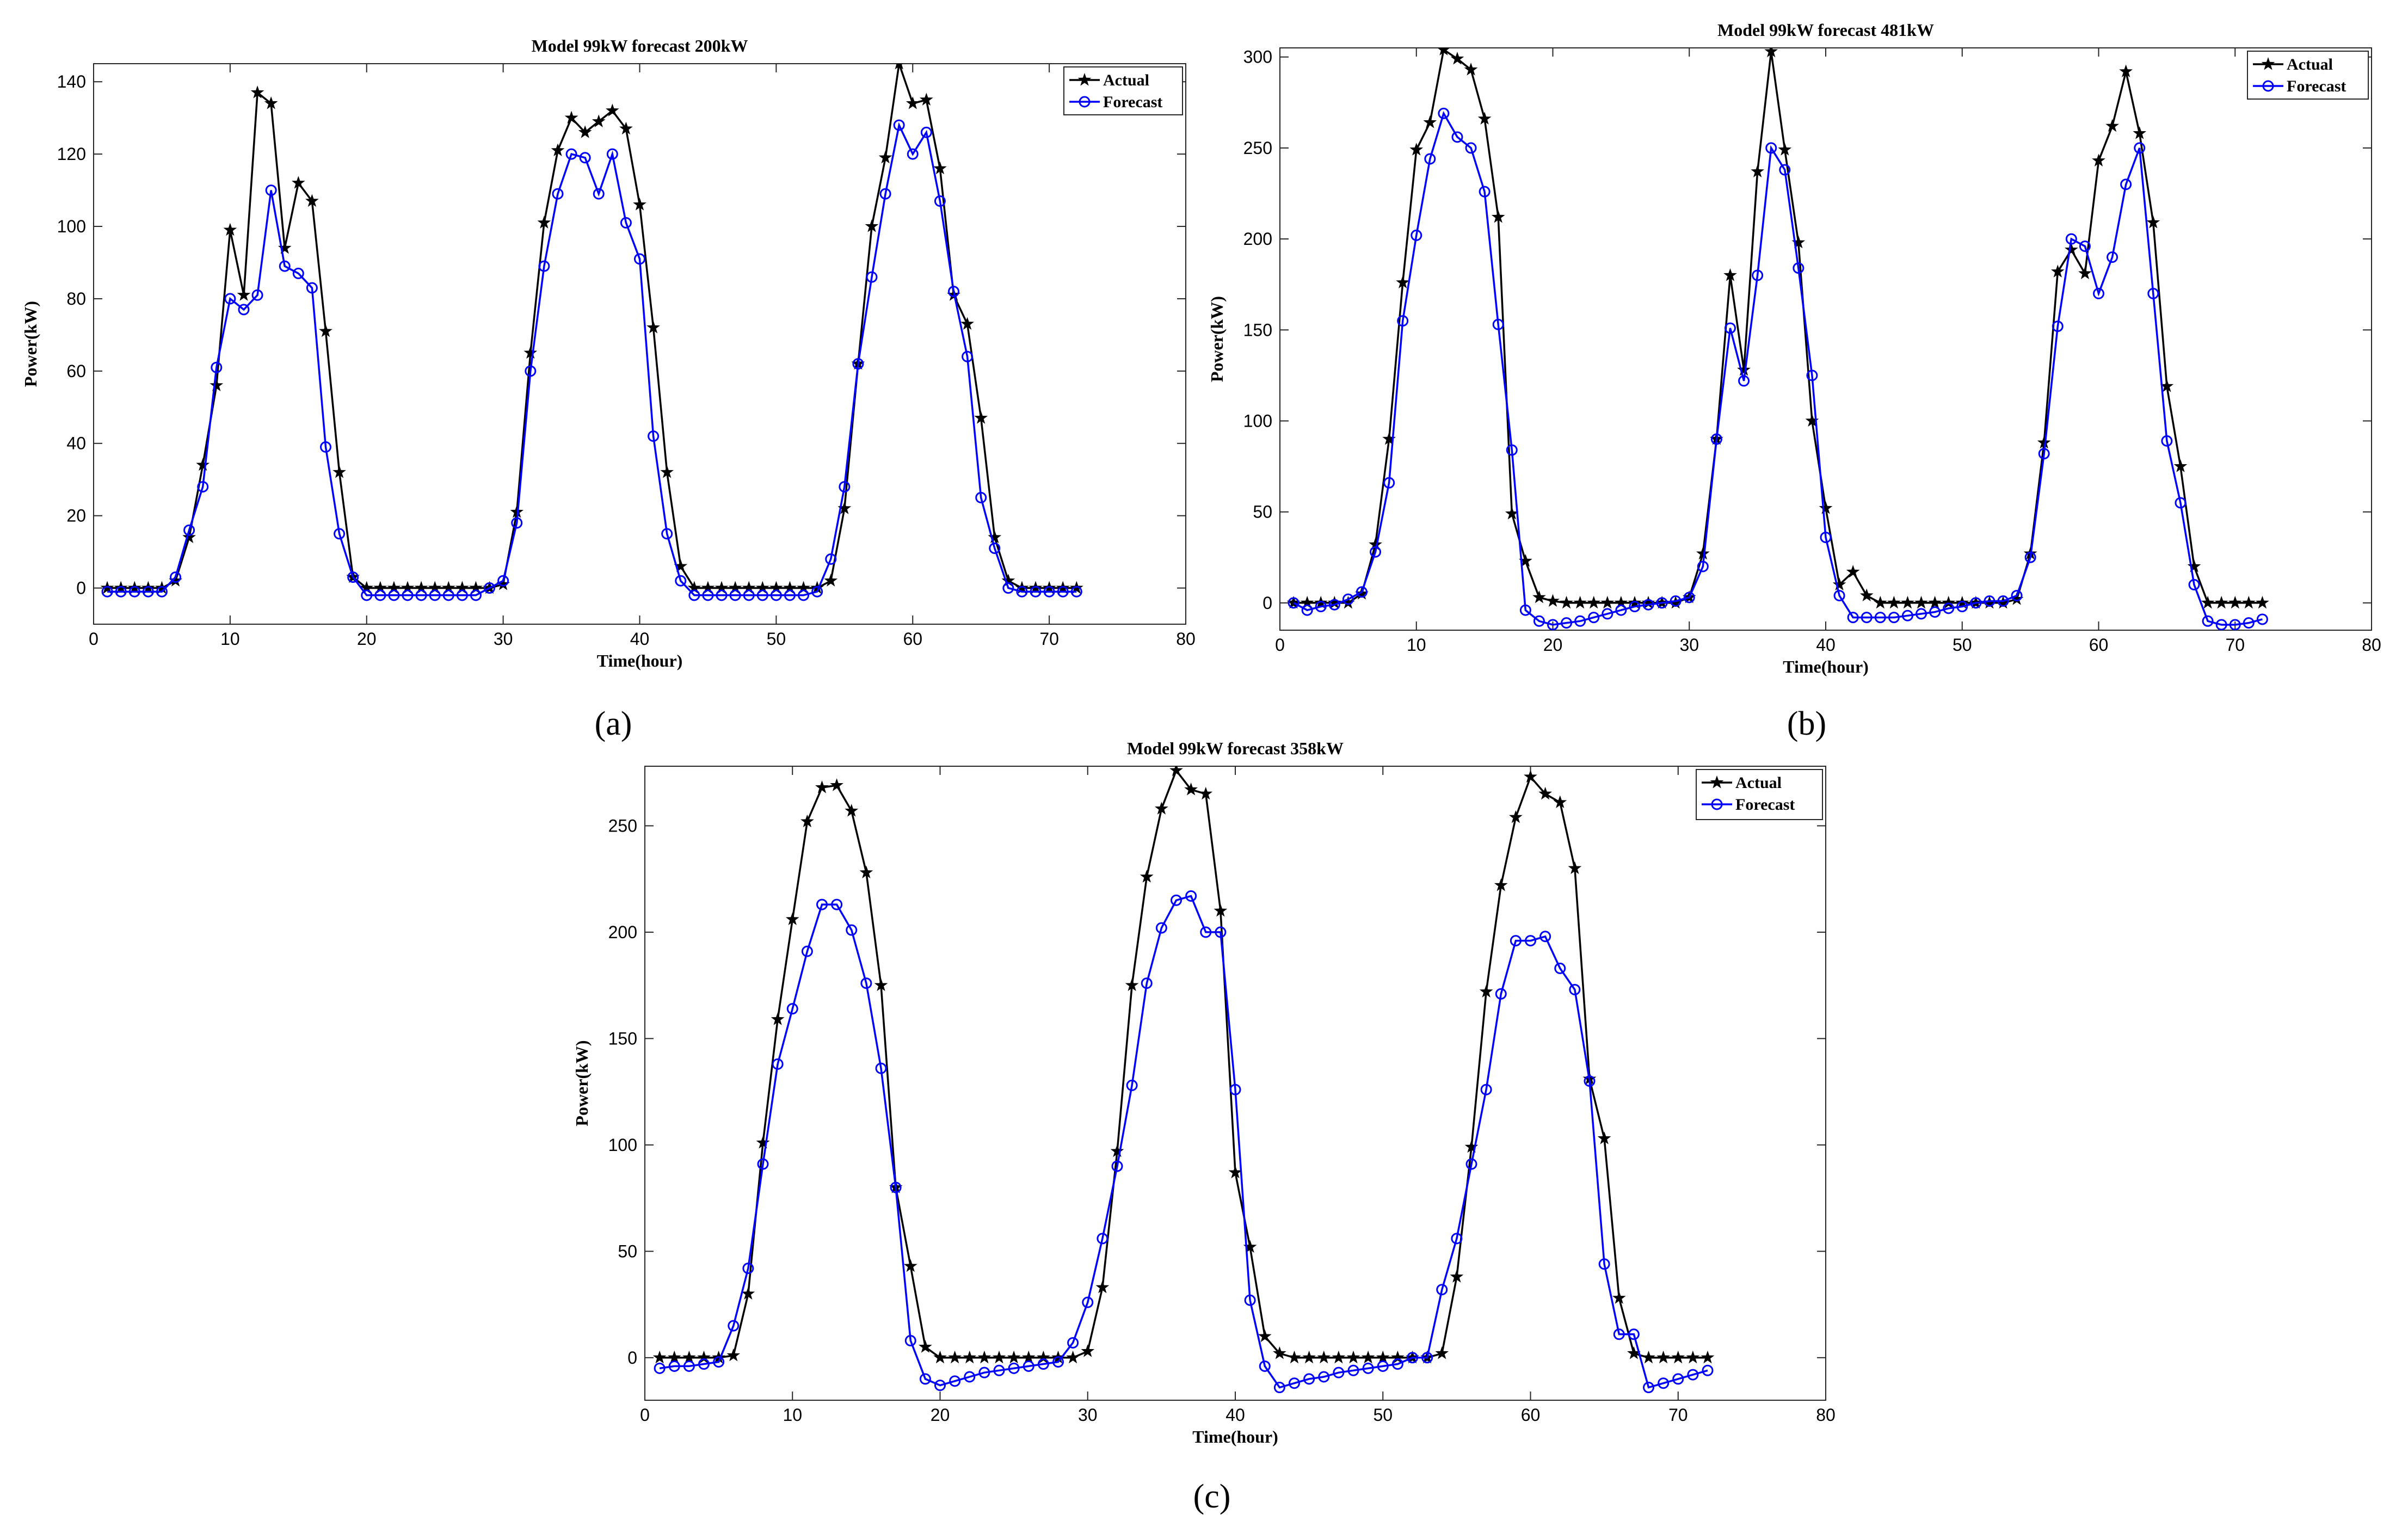  I want to click on x-tick-label: 70, so click(2235, 645).